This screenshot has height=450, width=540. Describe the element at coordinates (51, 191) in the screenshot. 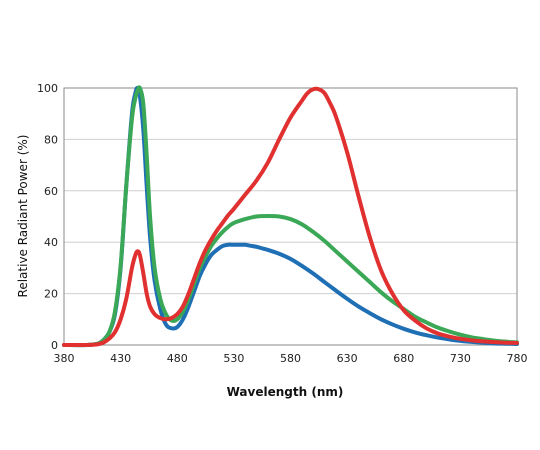

I see `y-tick-label: 60` at that location.